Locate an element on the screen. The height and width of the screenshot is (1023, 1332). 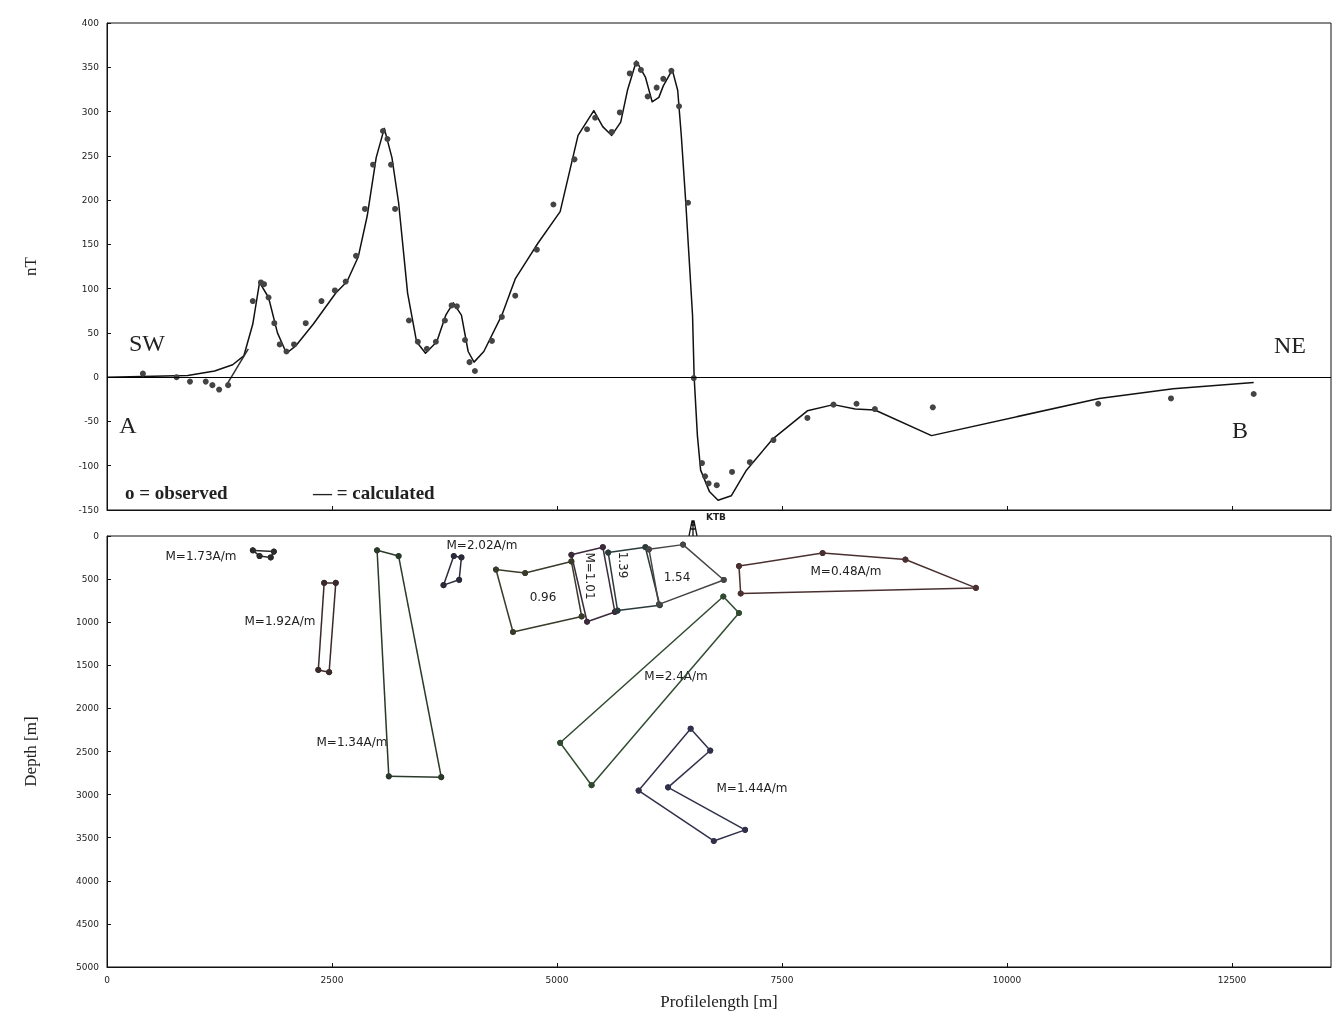
y-tick-label: 200 is located at coordinates (90, 200).